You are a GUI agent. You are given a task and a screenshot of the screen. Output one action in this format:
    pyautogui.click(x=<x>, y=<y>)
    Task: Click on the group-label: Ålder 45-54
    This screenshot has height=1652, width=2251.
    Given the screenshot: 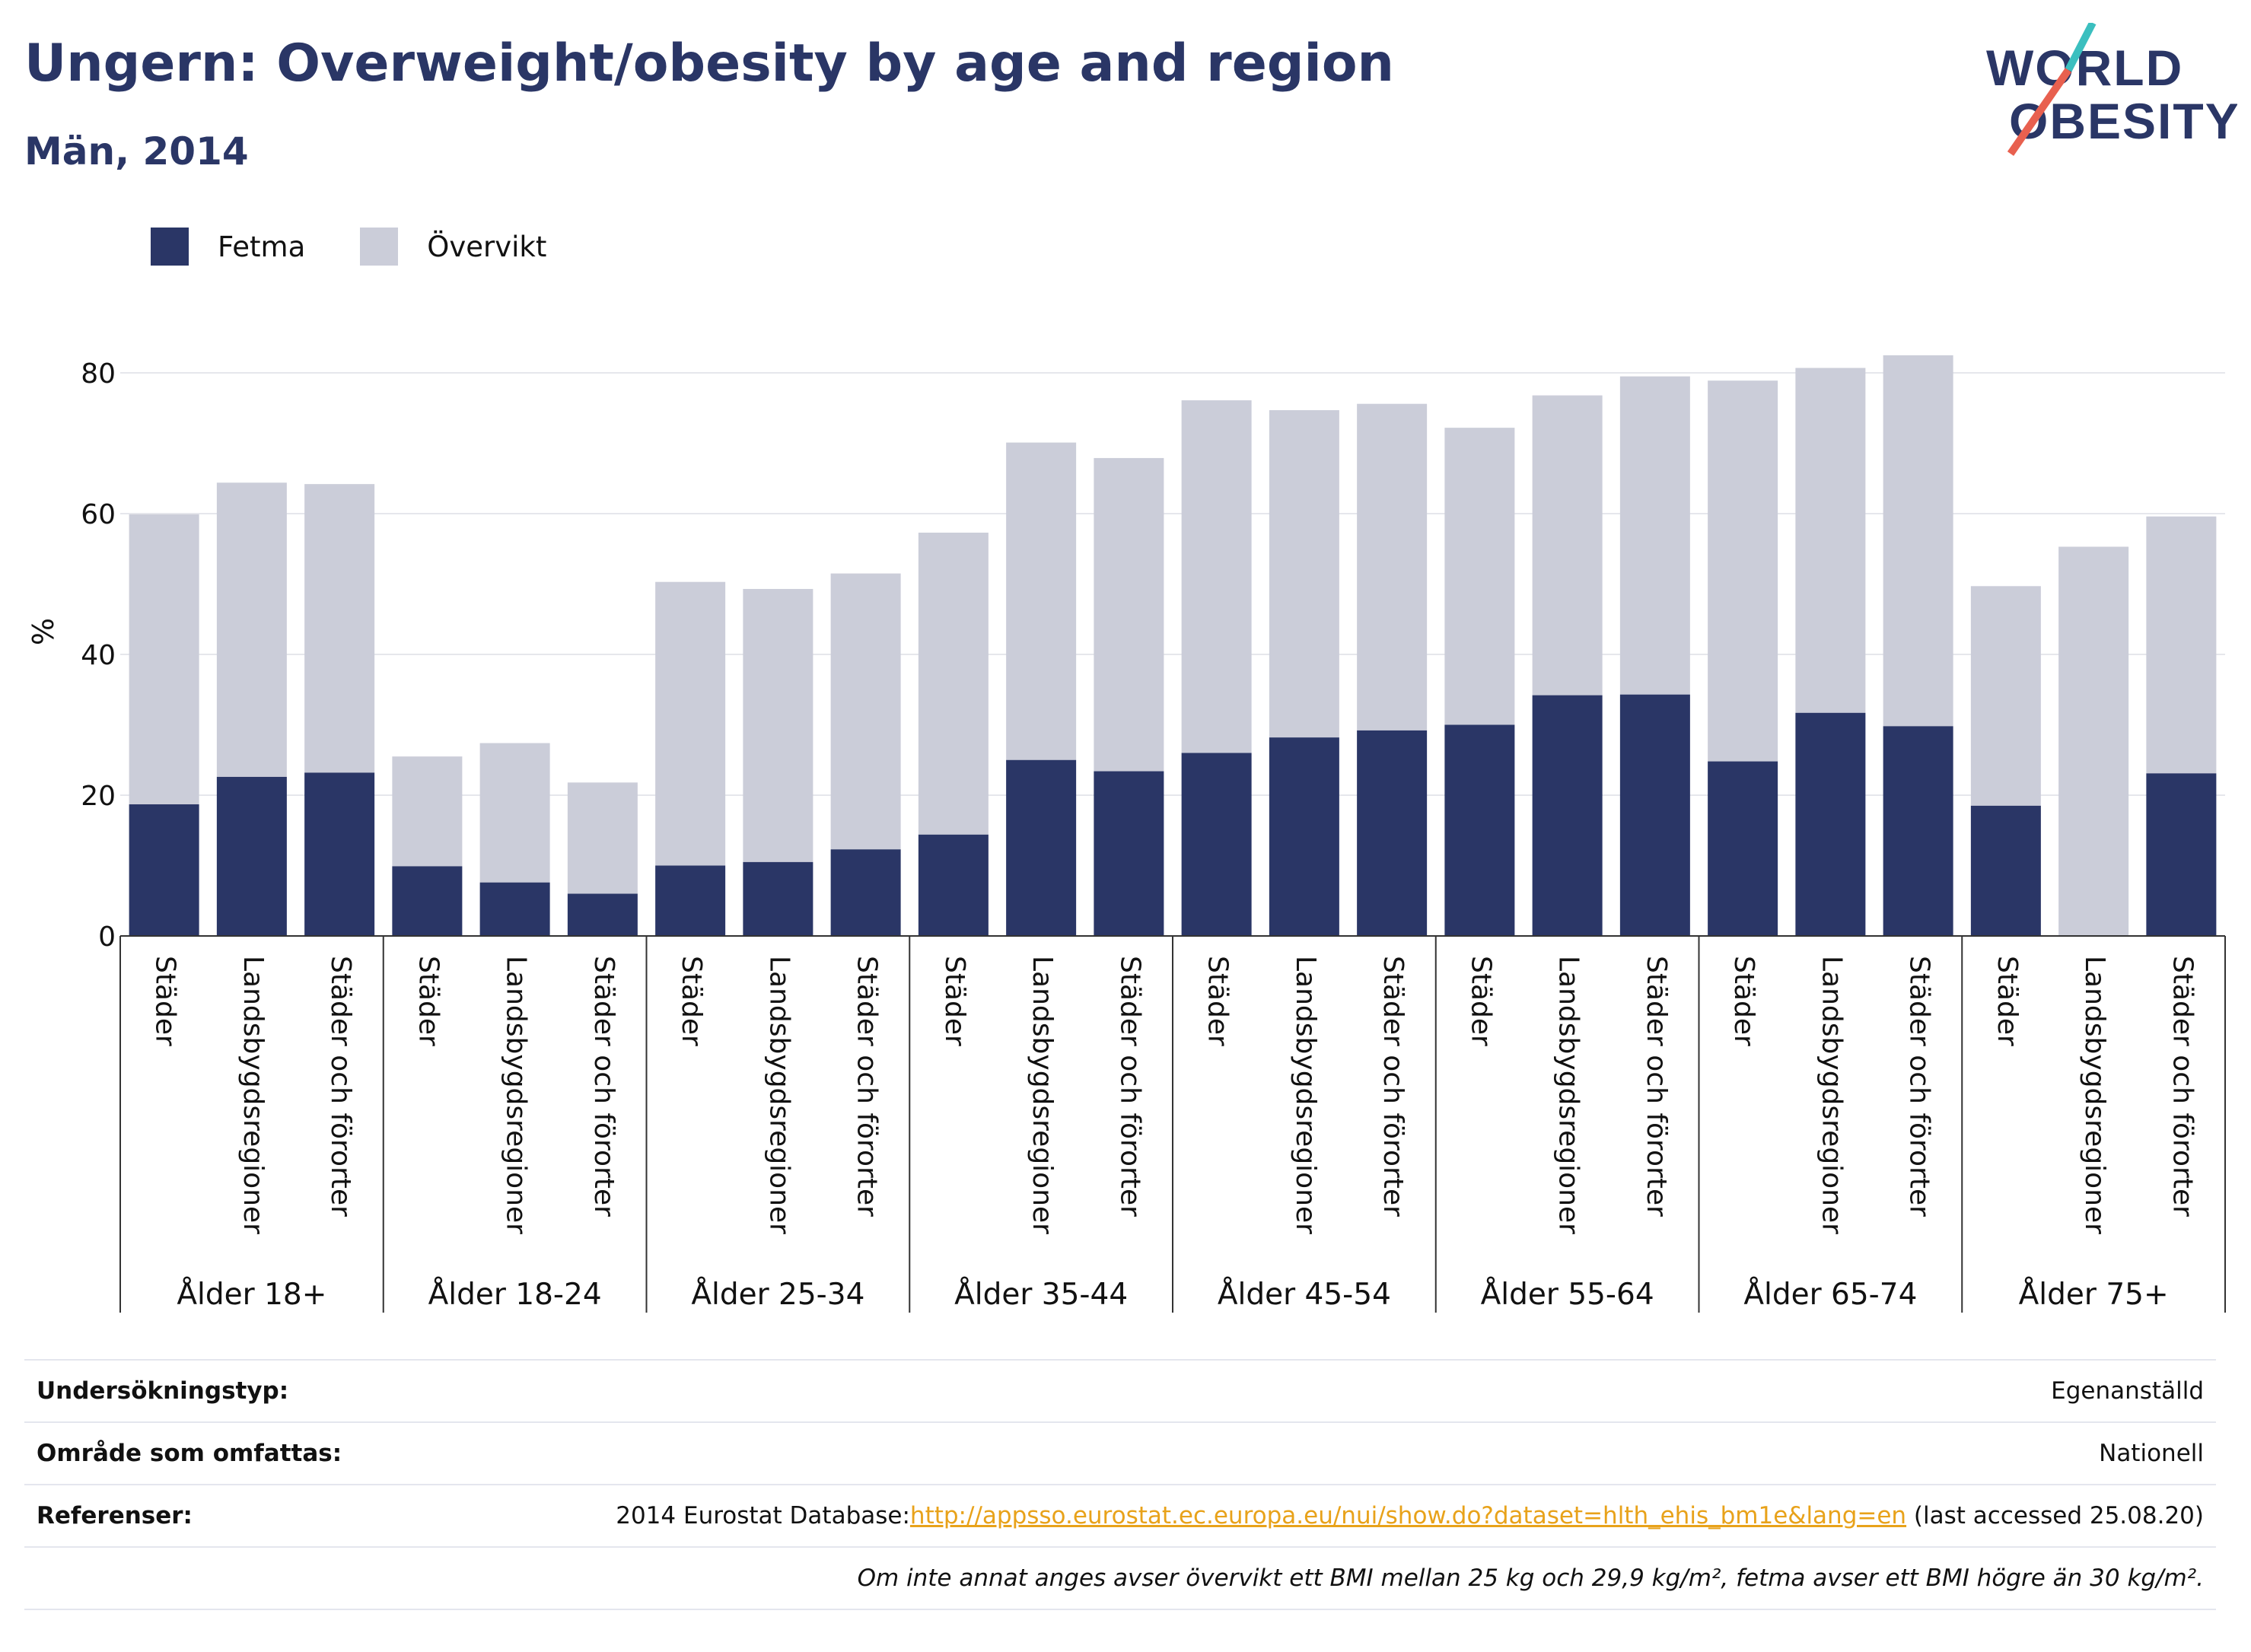 What is the action you would take?
    pyautogui.click(x=1304, y=1294)
    